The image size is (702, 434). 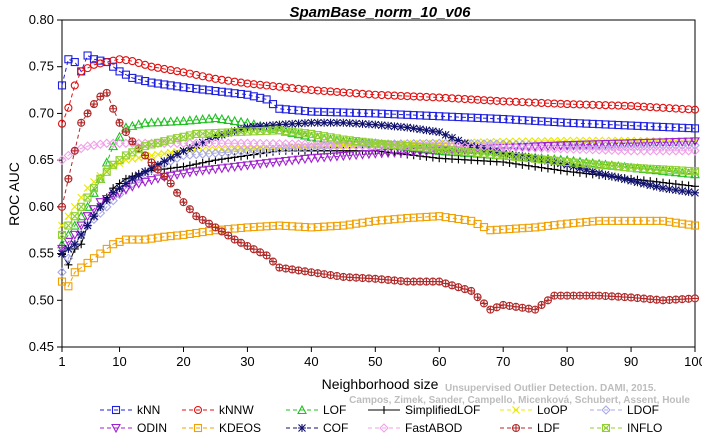 I want to click on legend-item-fastabod: FastABOD, so click(x=415, y=427).